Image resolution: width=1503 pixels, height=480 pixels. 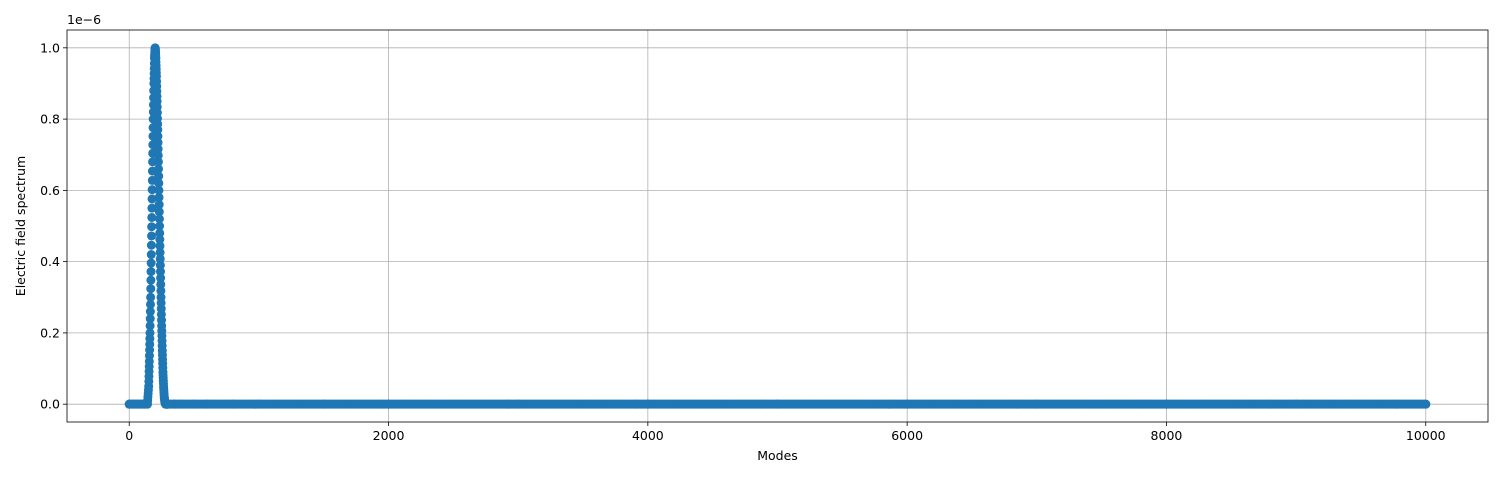 I want to click on x-tick-label: 6000, so click(x=907, y=435).